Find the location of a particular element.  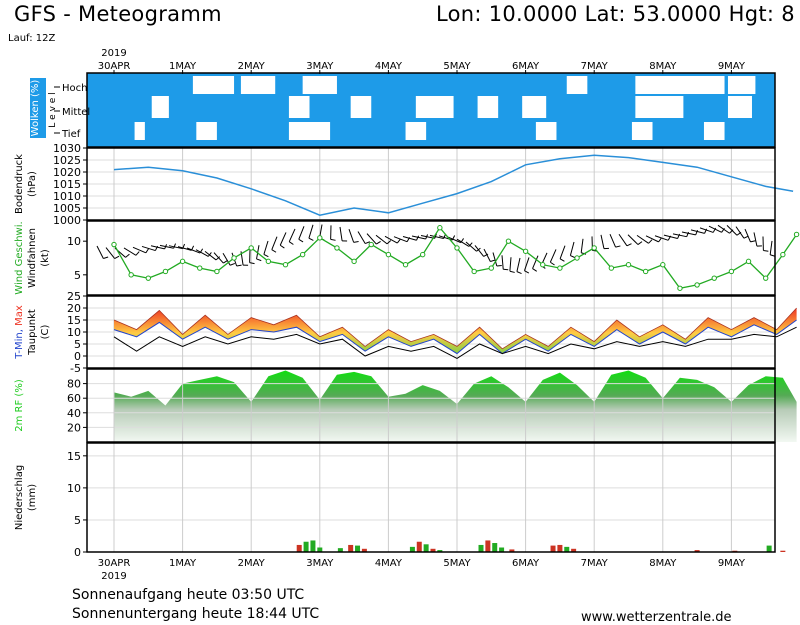

date-label-bottom: 30APR is located at coordinates (114, 563).